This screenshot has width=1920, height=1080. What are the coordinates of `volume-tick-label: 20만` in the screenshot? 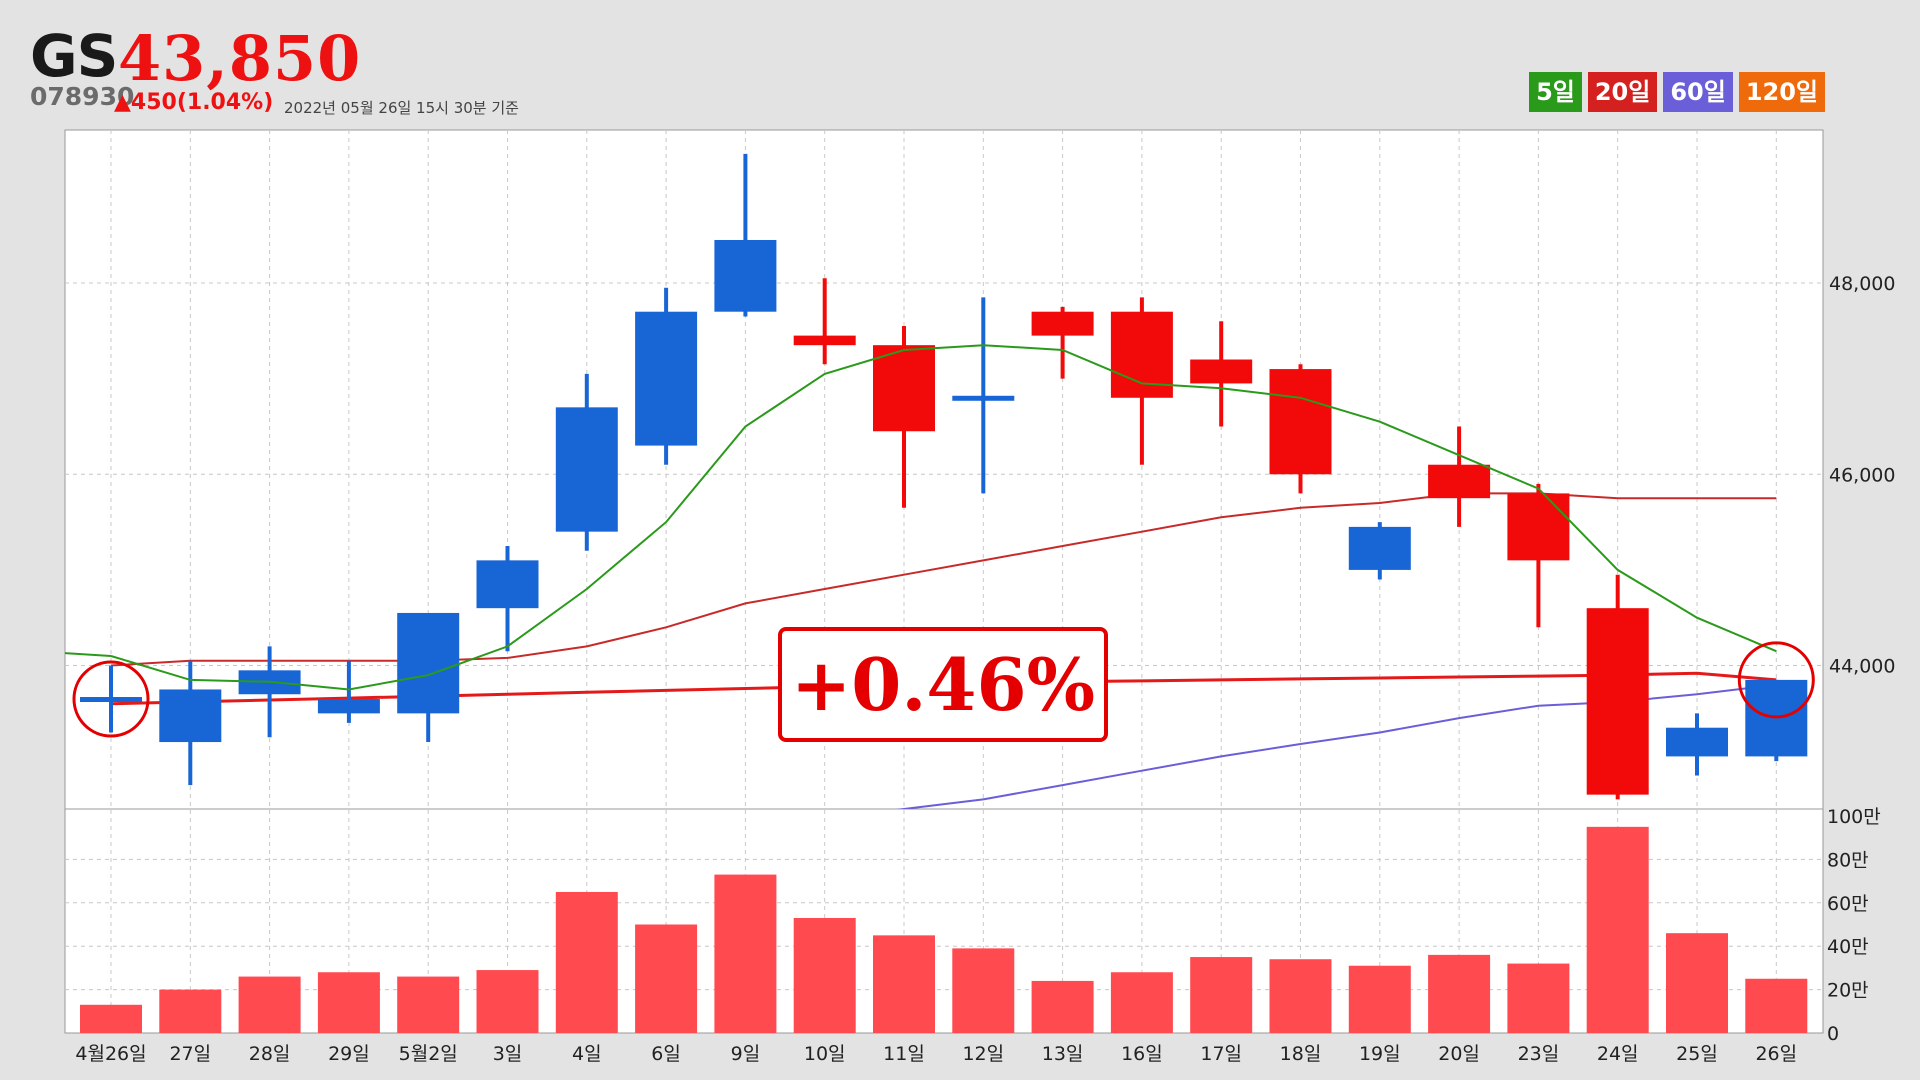 It's located at (1848, 991).